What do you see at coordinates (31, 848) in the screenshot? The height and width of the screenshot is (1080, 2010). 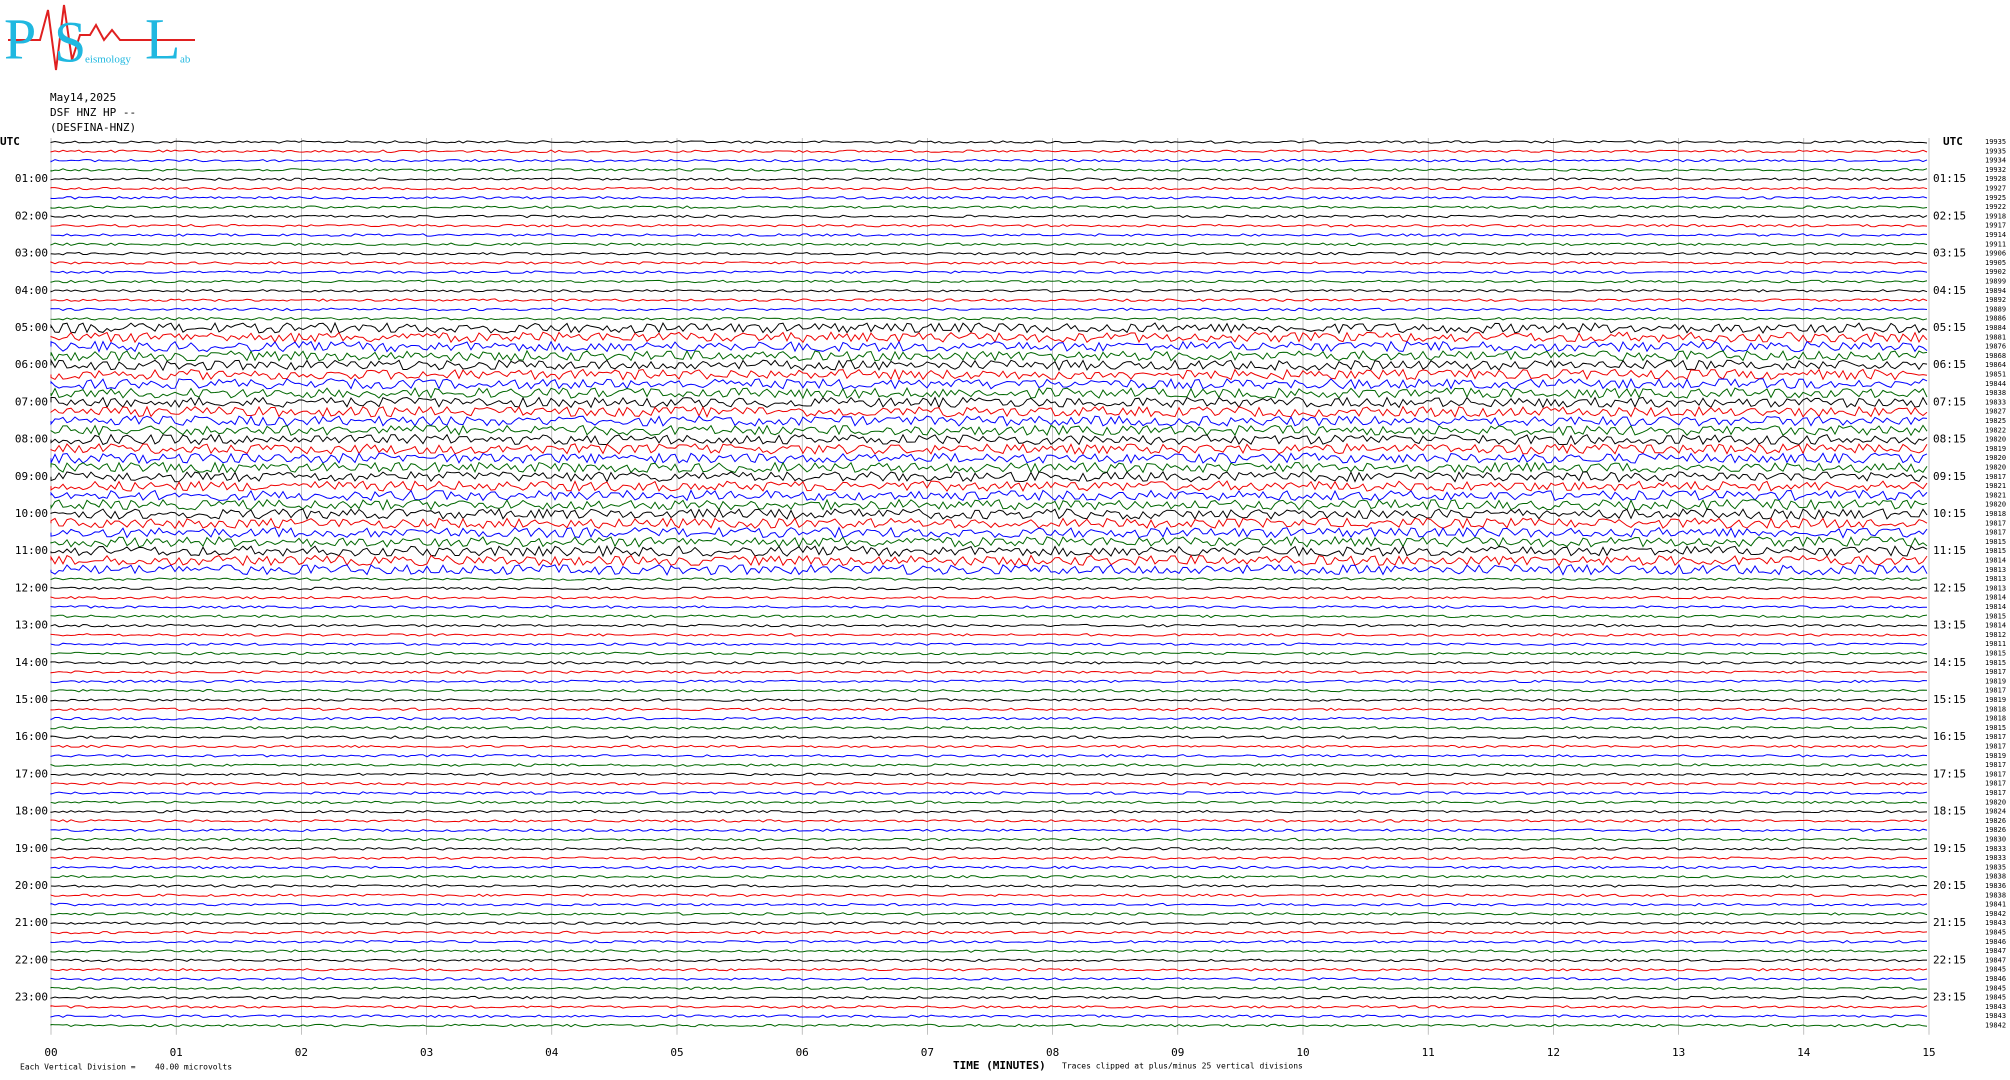 I see `hour-label: 19:00` at bounding box center [31, 848].